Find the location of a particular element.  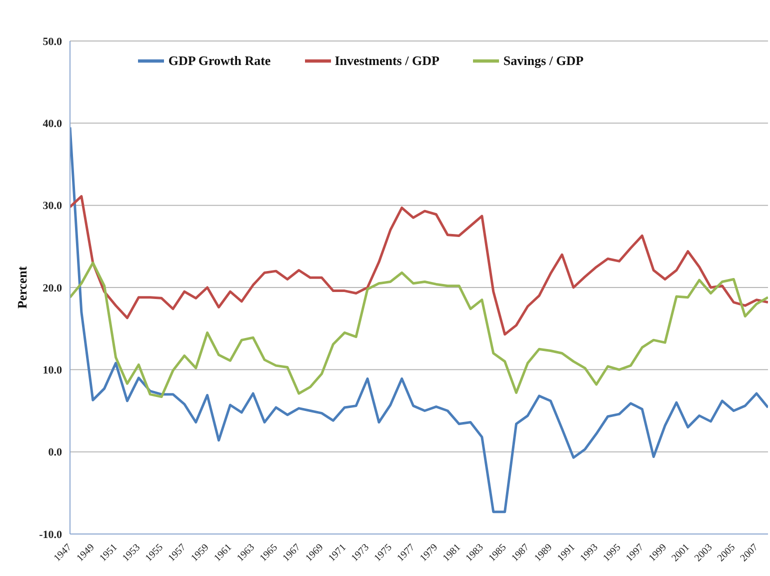

y-tick-label: 40.0 is located at coordinates (52, 124).